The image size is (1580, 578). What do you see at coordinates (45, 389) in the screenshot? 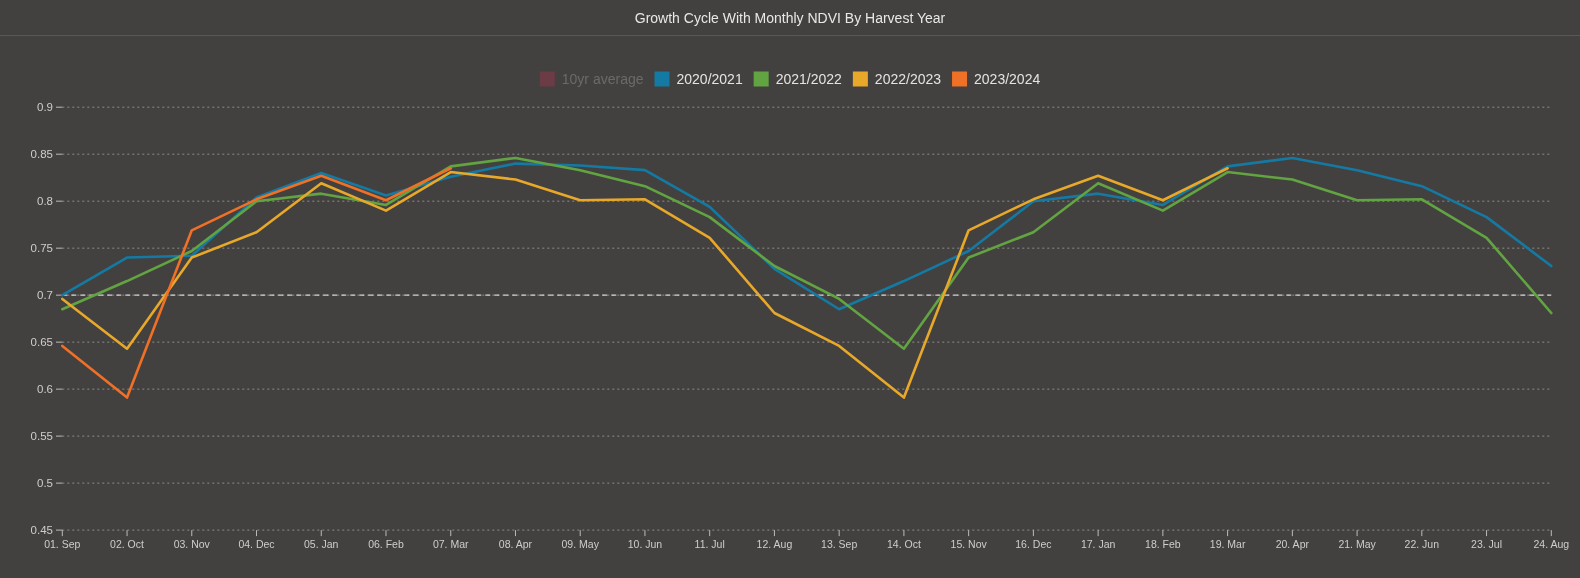
I see `y-tick-label: 0.6` at bounding box center [45, 389].